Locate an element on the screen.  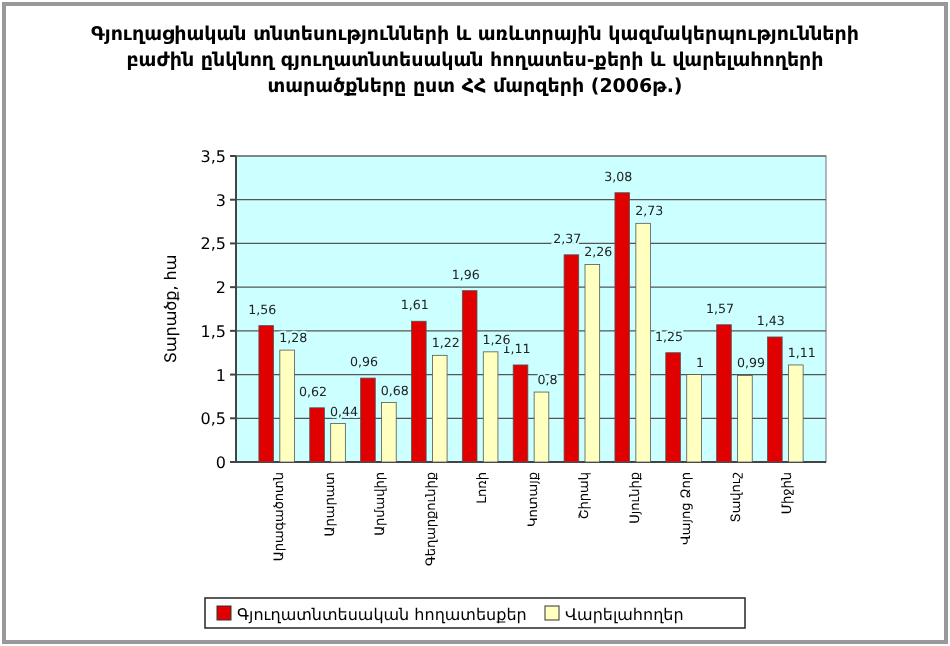
y-tick-label: 2,5 is located at coordinates (213, 244).